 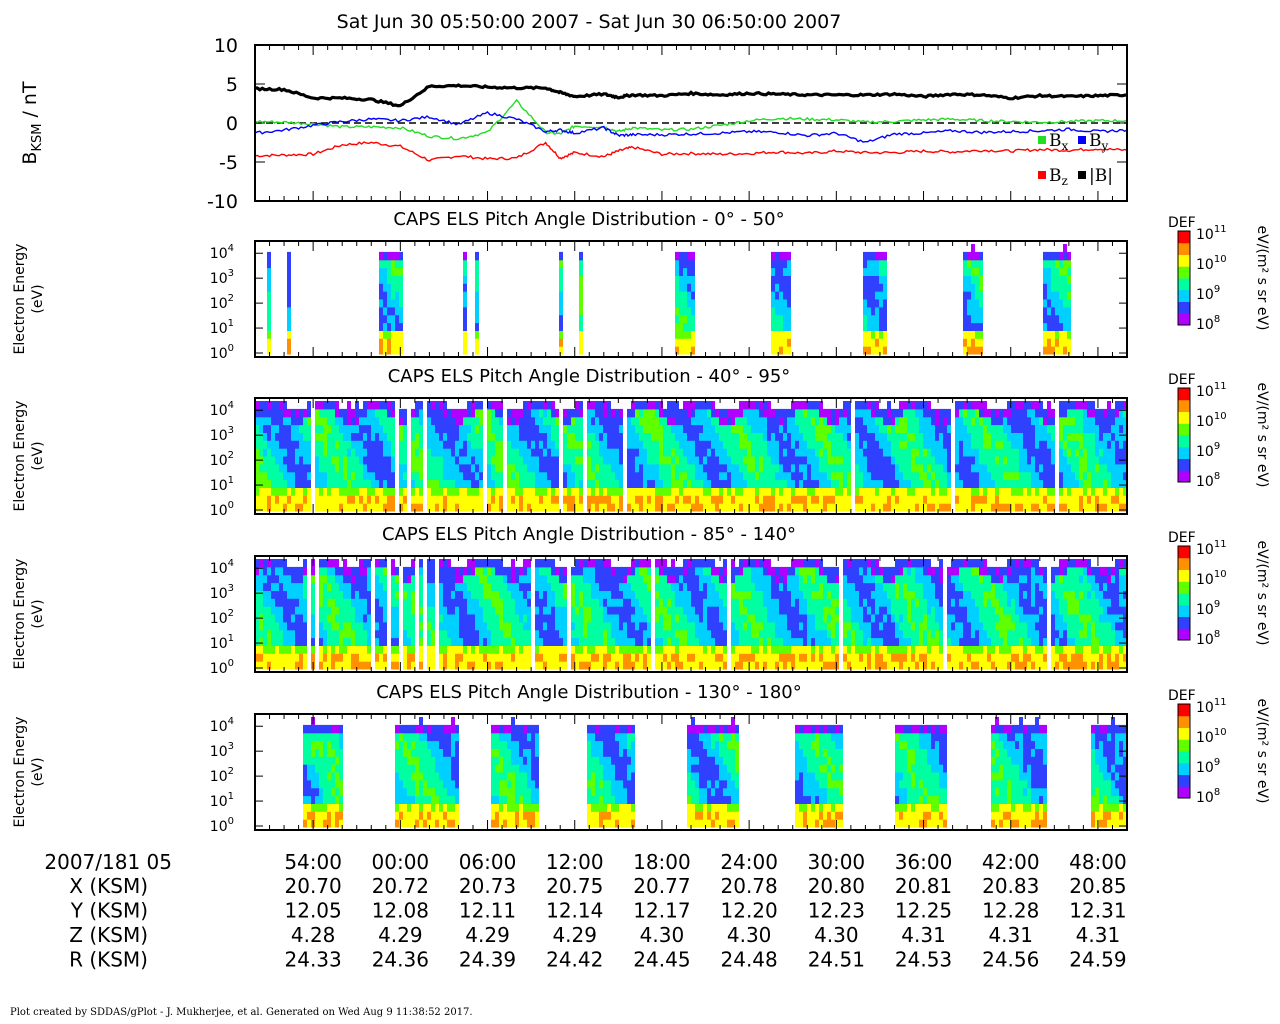 What do you see at coordinates (1211, 390) in the screenshot?
I see `colorbar-tick-label: 1011` at bounding box center [1211, 390].